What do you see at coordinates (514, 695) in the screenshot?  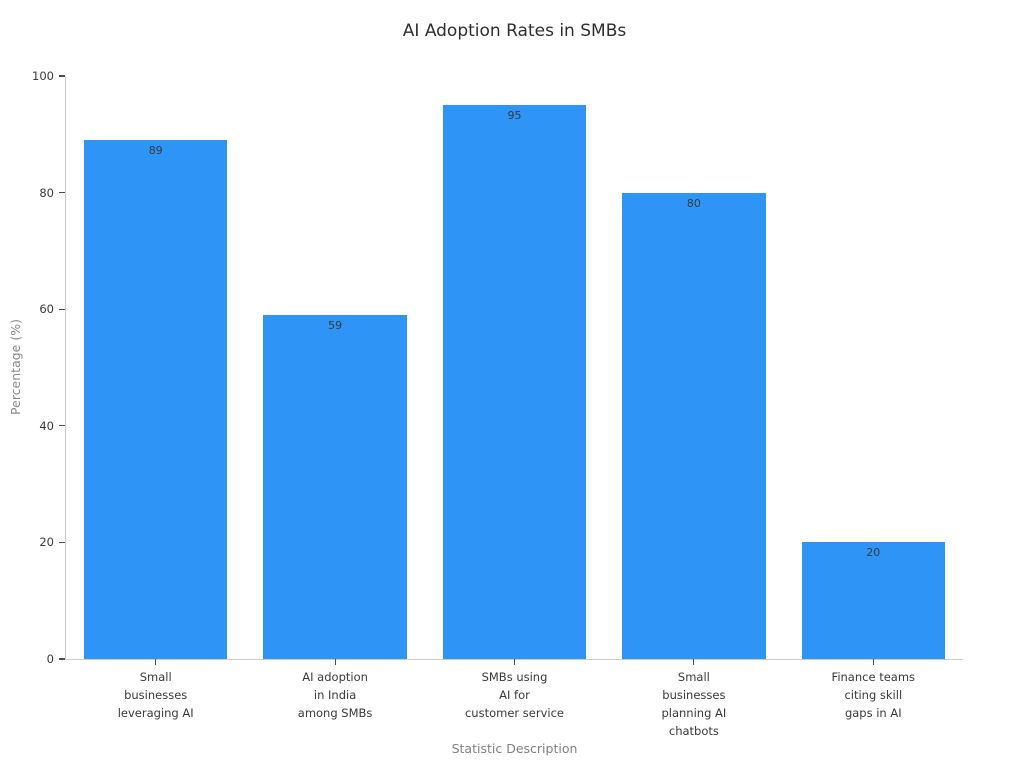 I see `x-tick-label: SMBs using AI for customer service` at bounding box center [514, 695].